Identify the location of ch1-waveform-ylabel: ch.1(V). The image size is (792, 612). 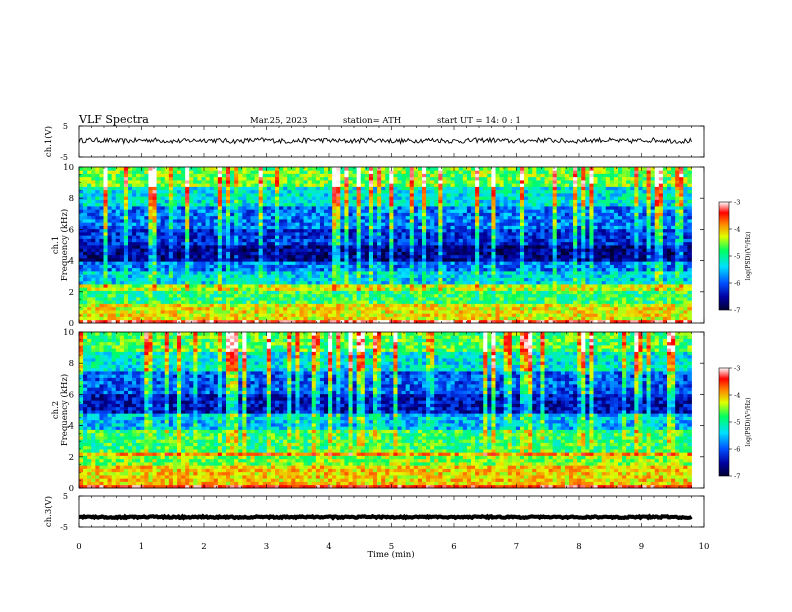
(48, 141).